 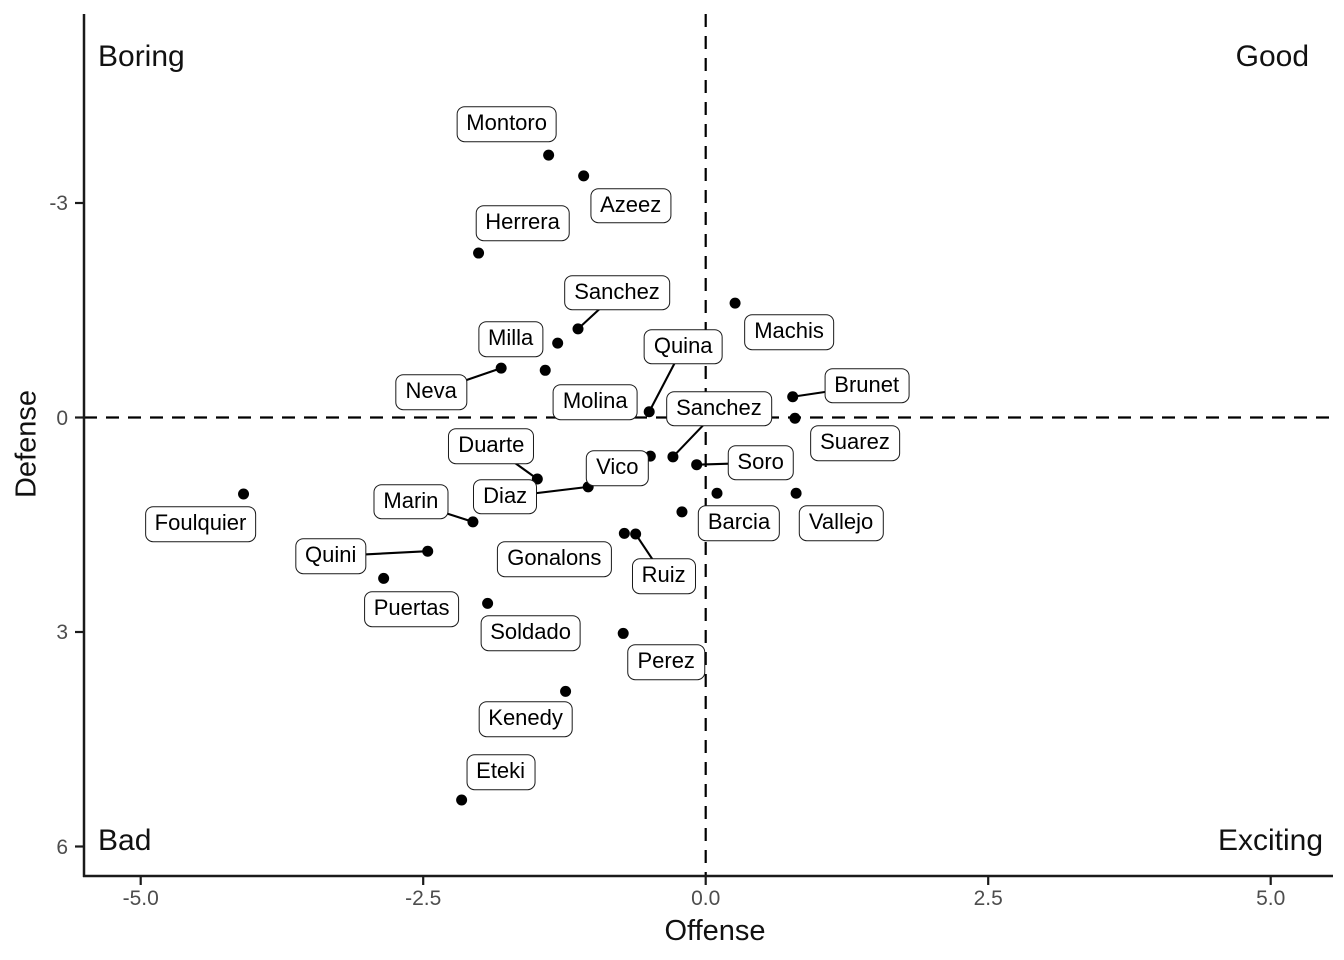 I want to click on point-label-gonalons: Gonalons, so click(x=554, y=559).